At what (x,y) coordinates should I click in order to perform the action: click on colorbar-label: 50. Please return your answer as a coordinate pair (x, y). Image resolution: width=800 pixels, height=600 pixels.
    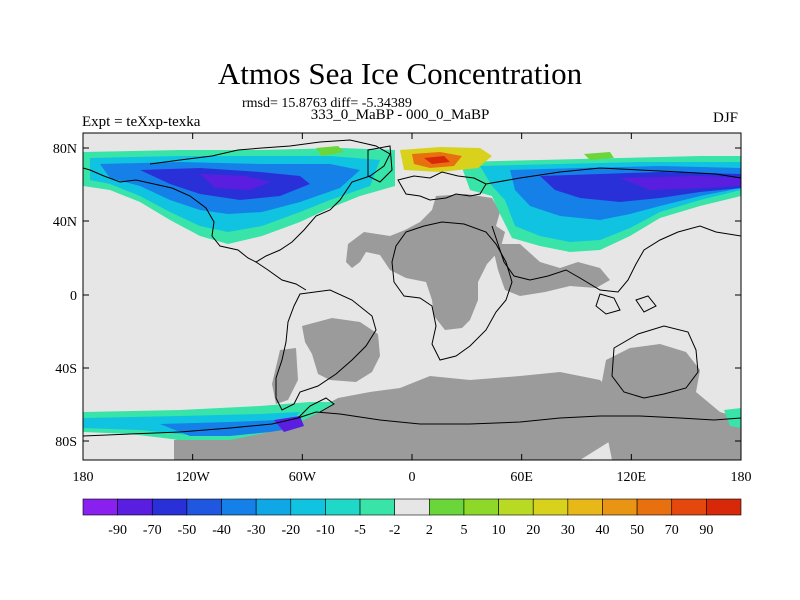
    Looking at the image, I should click on (637, 530).